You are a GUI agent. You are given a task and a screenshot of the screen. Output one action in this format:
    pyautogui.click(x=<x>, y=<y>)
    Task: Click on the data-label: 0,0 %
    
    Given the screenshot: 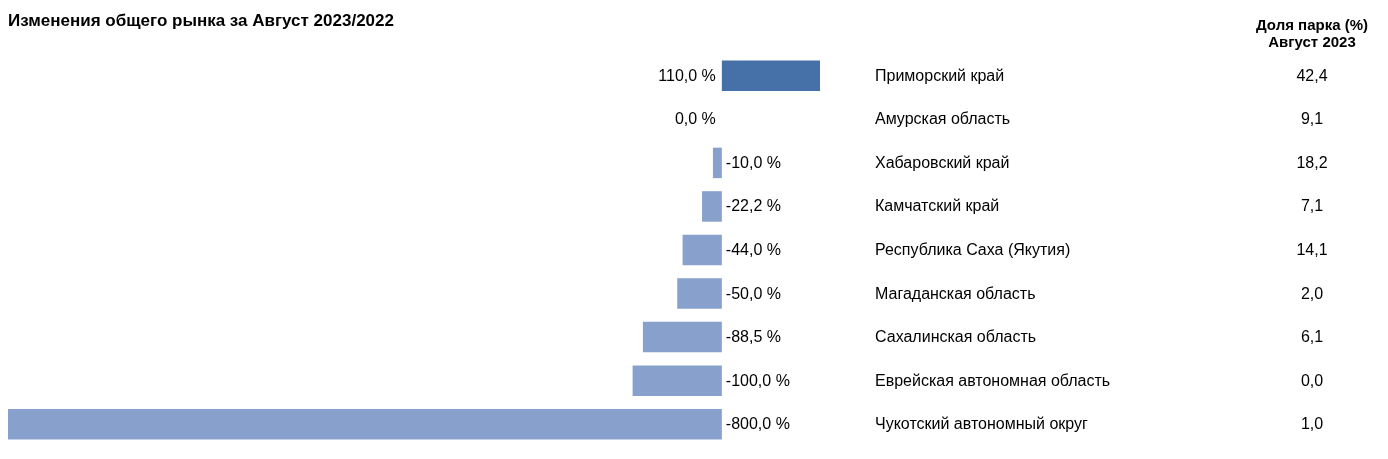 What is the action you would take?
    pyautogui.click(x=695, y=119)
    